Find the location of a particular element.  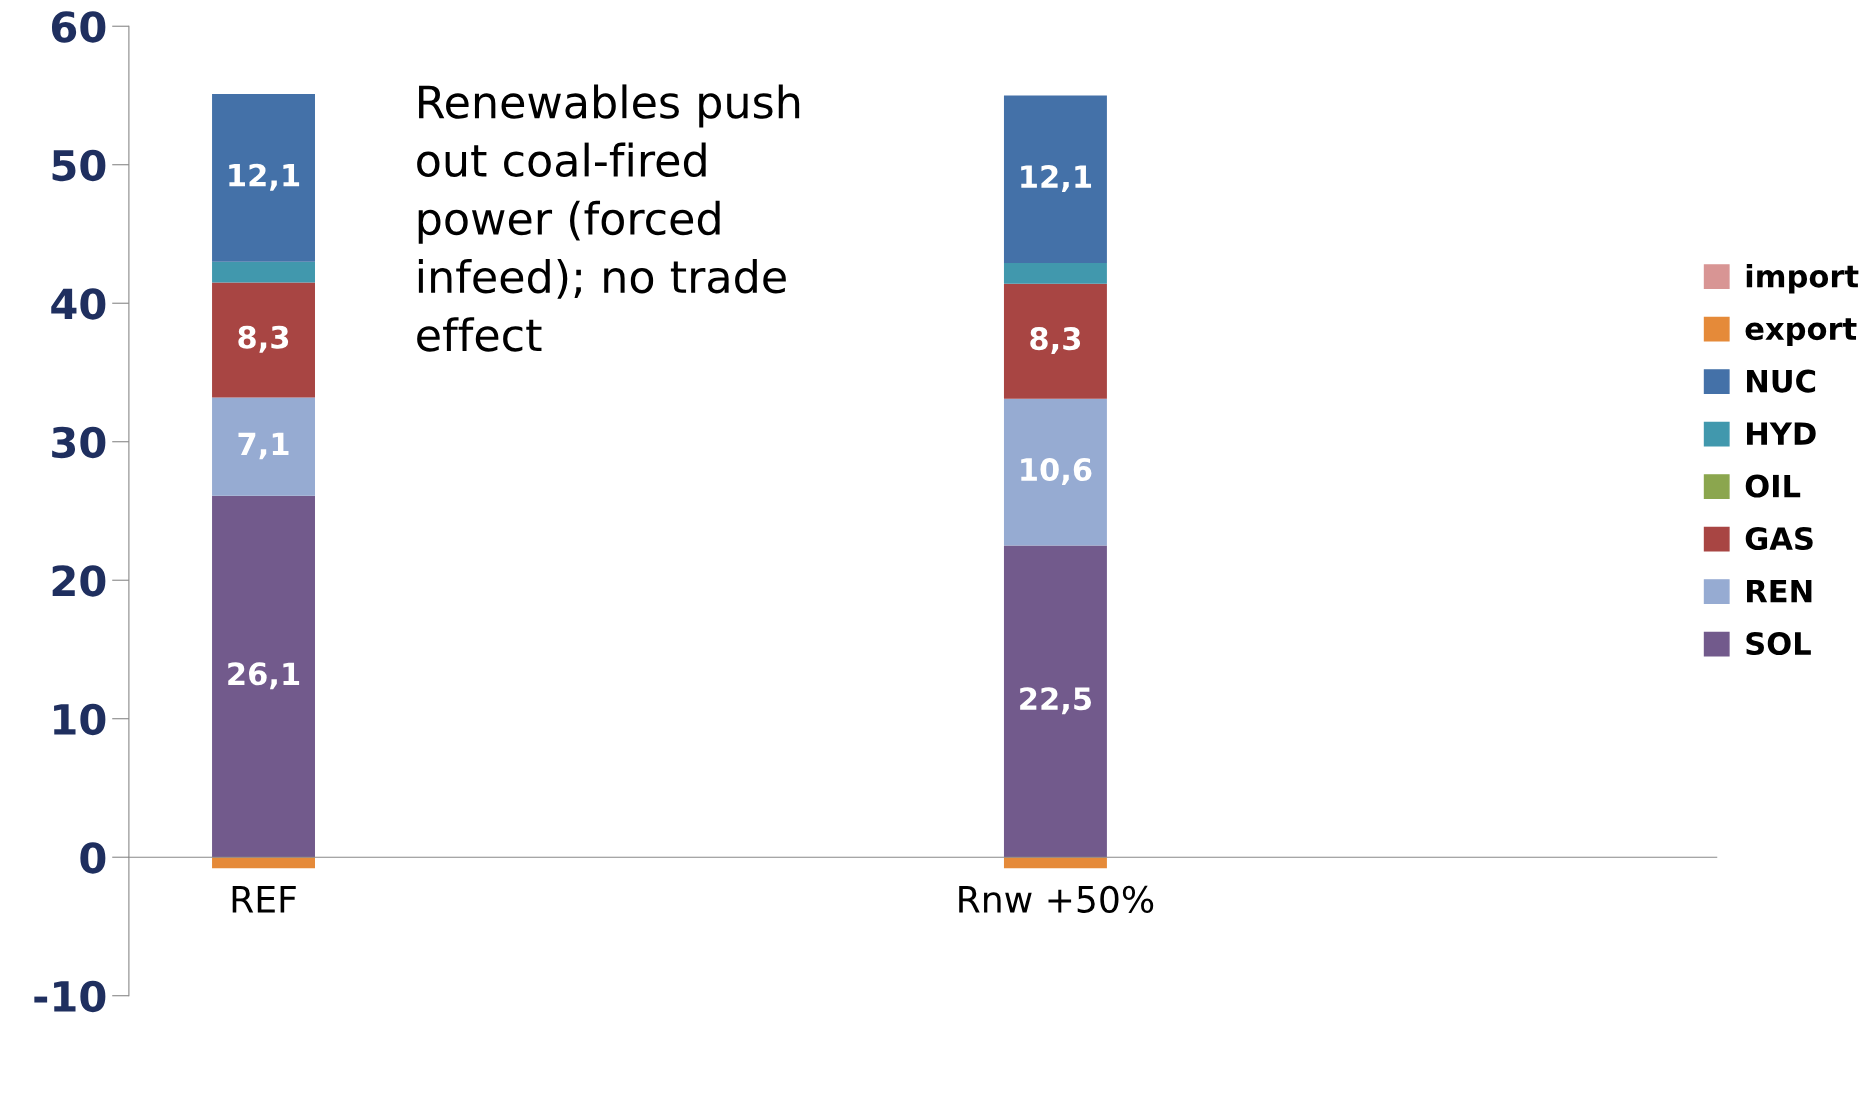

x-tick-label: Rnw +50% is located at coordinates (1056, 899).